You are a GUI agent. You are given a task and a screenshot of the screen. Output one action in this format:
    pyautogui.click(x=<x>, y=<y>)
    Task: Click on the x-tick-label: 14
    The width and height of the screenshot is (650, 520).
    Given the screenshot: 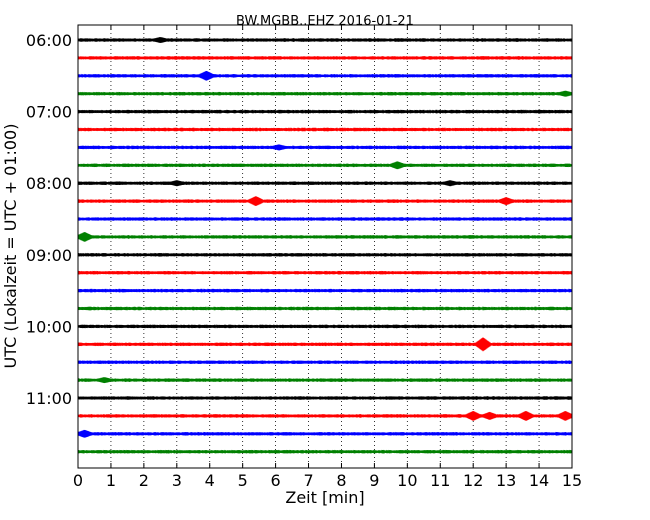 What is the action you would take?
    pyautogui.click(x=539, y=480)
    